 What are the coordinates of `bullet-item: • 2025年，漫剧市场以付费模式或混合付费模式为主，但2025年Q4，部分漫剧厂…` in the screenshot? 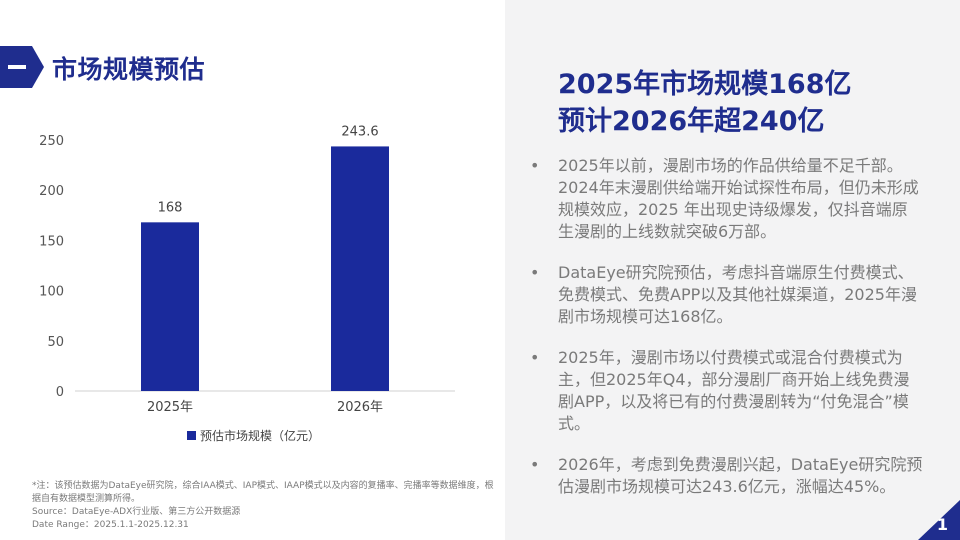 It's located at (725, 391).